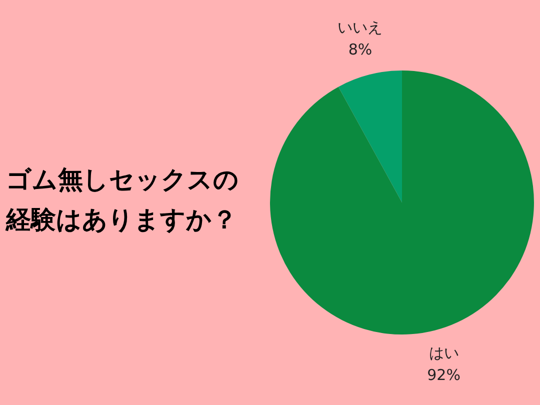 The width and height of the screenshot is (540, 405). I want to click on slice-label: はい, so click(443, 353).